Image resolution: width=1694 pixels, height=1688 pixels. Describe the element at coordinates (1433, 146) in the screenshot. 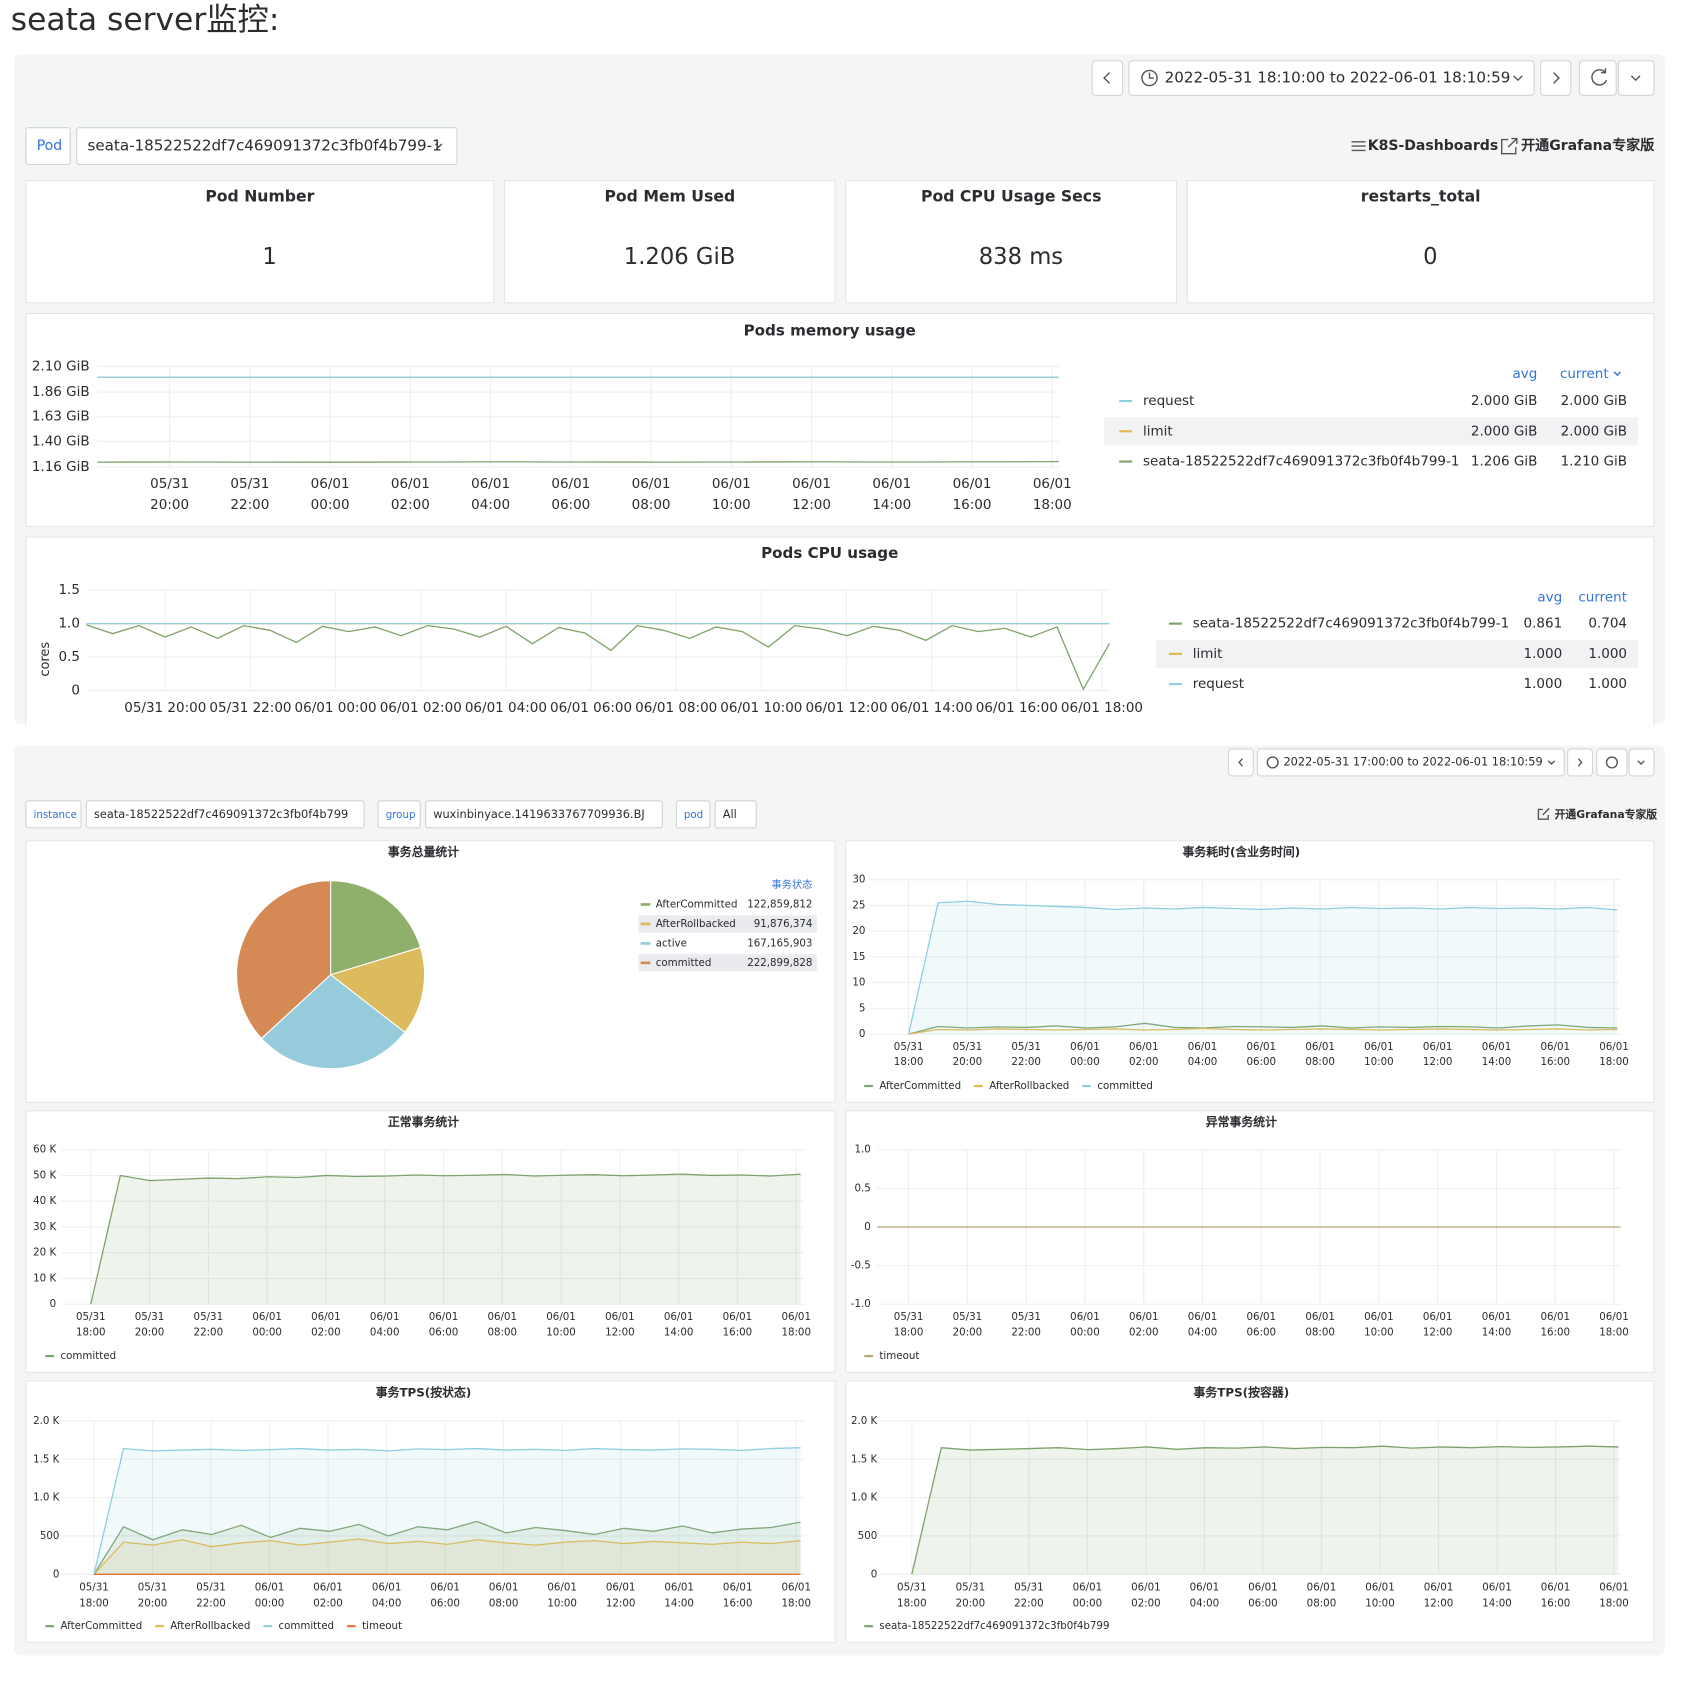

I see `dashboard-link: K8S-Dashboards` at that location.